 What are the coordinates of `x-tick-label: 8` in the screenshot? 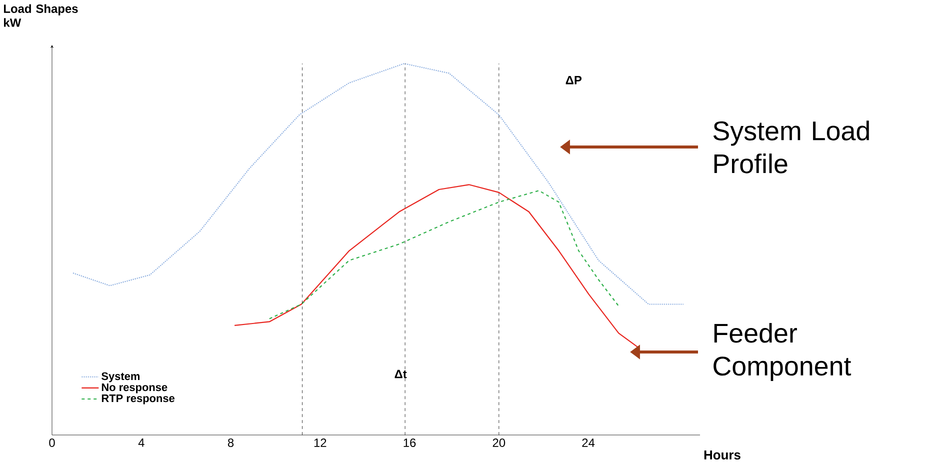 It's located at (231, 442).